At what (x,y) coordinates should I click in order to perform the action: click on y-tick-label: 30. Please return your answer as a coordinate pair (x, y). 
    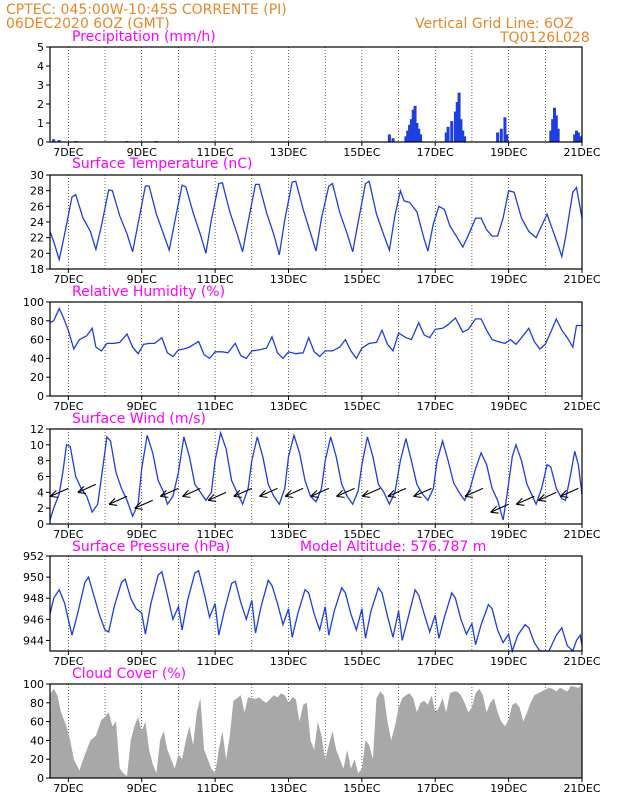
    Looking at the image, I should click on (37, 175).